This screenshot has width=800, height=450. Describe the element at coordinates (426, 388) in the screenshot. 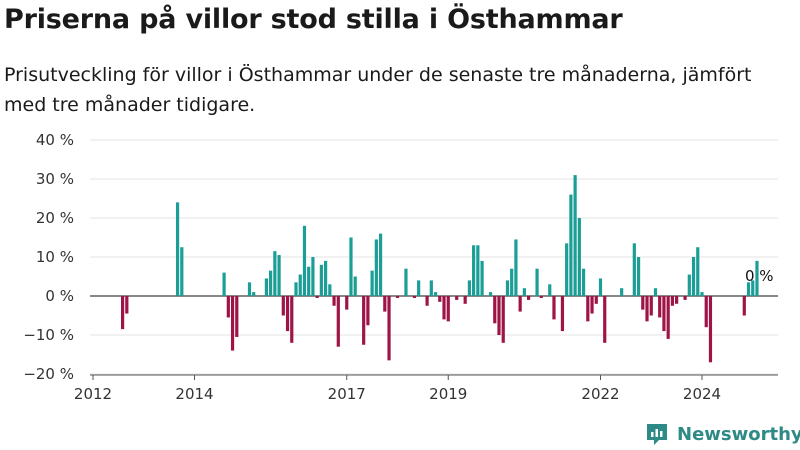

I see `x-axis: 2012 2014 2017 2019 2022 2024` at that location.